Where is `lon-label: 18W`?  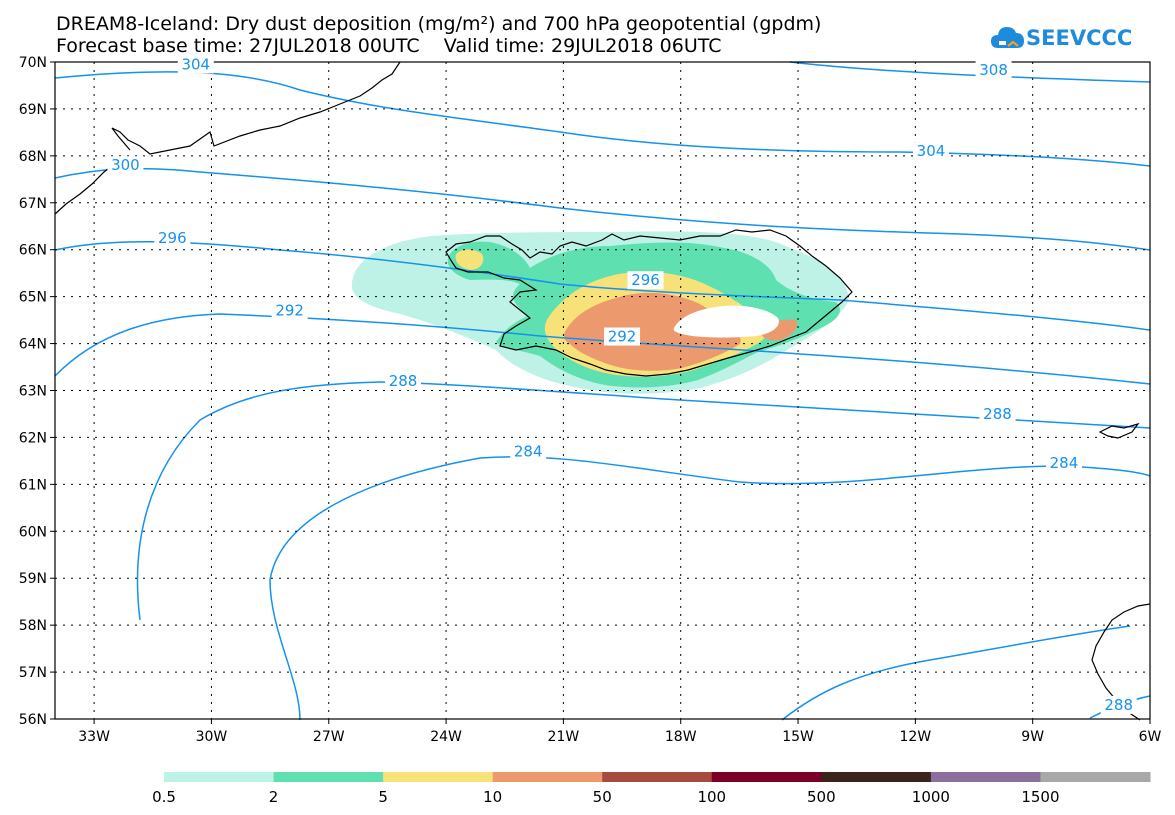
lon-label: 18W is located at coordinates (681, 737).